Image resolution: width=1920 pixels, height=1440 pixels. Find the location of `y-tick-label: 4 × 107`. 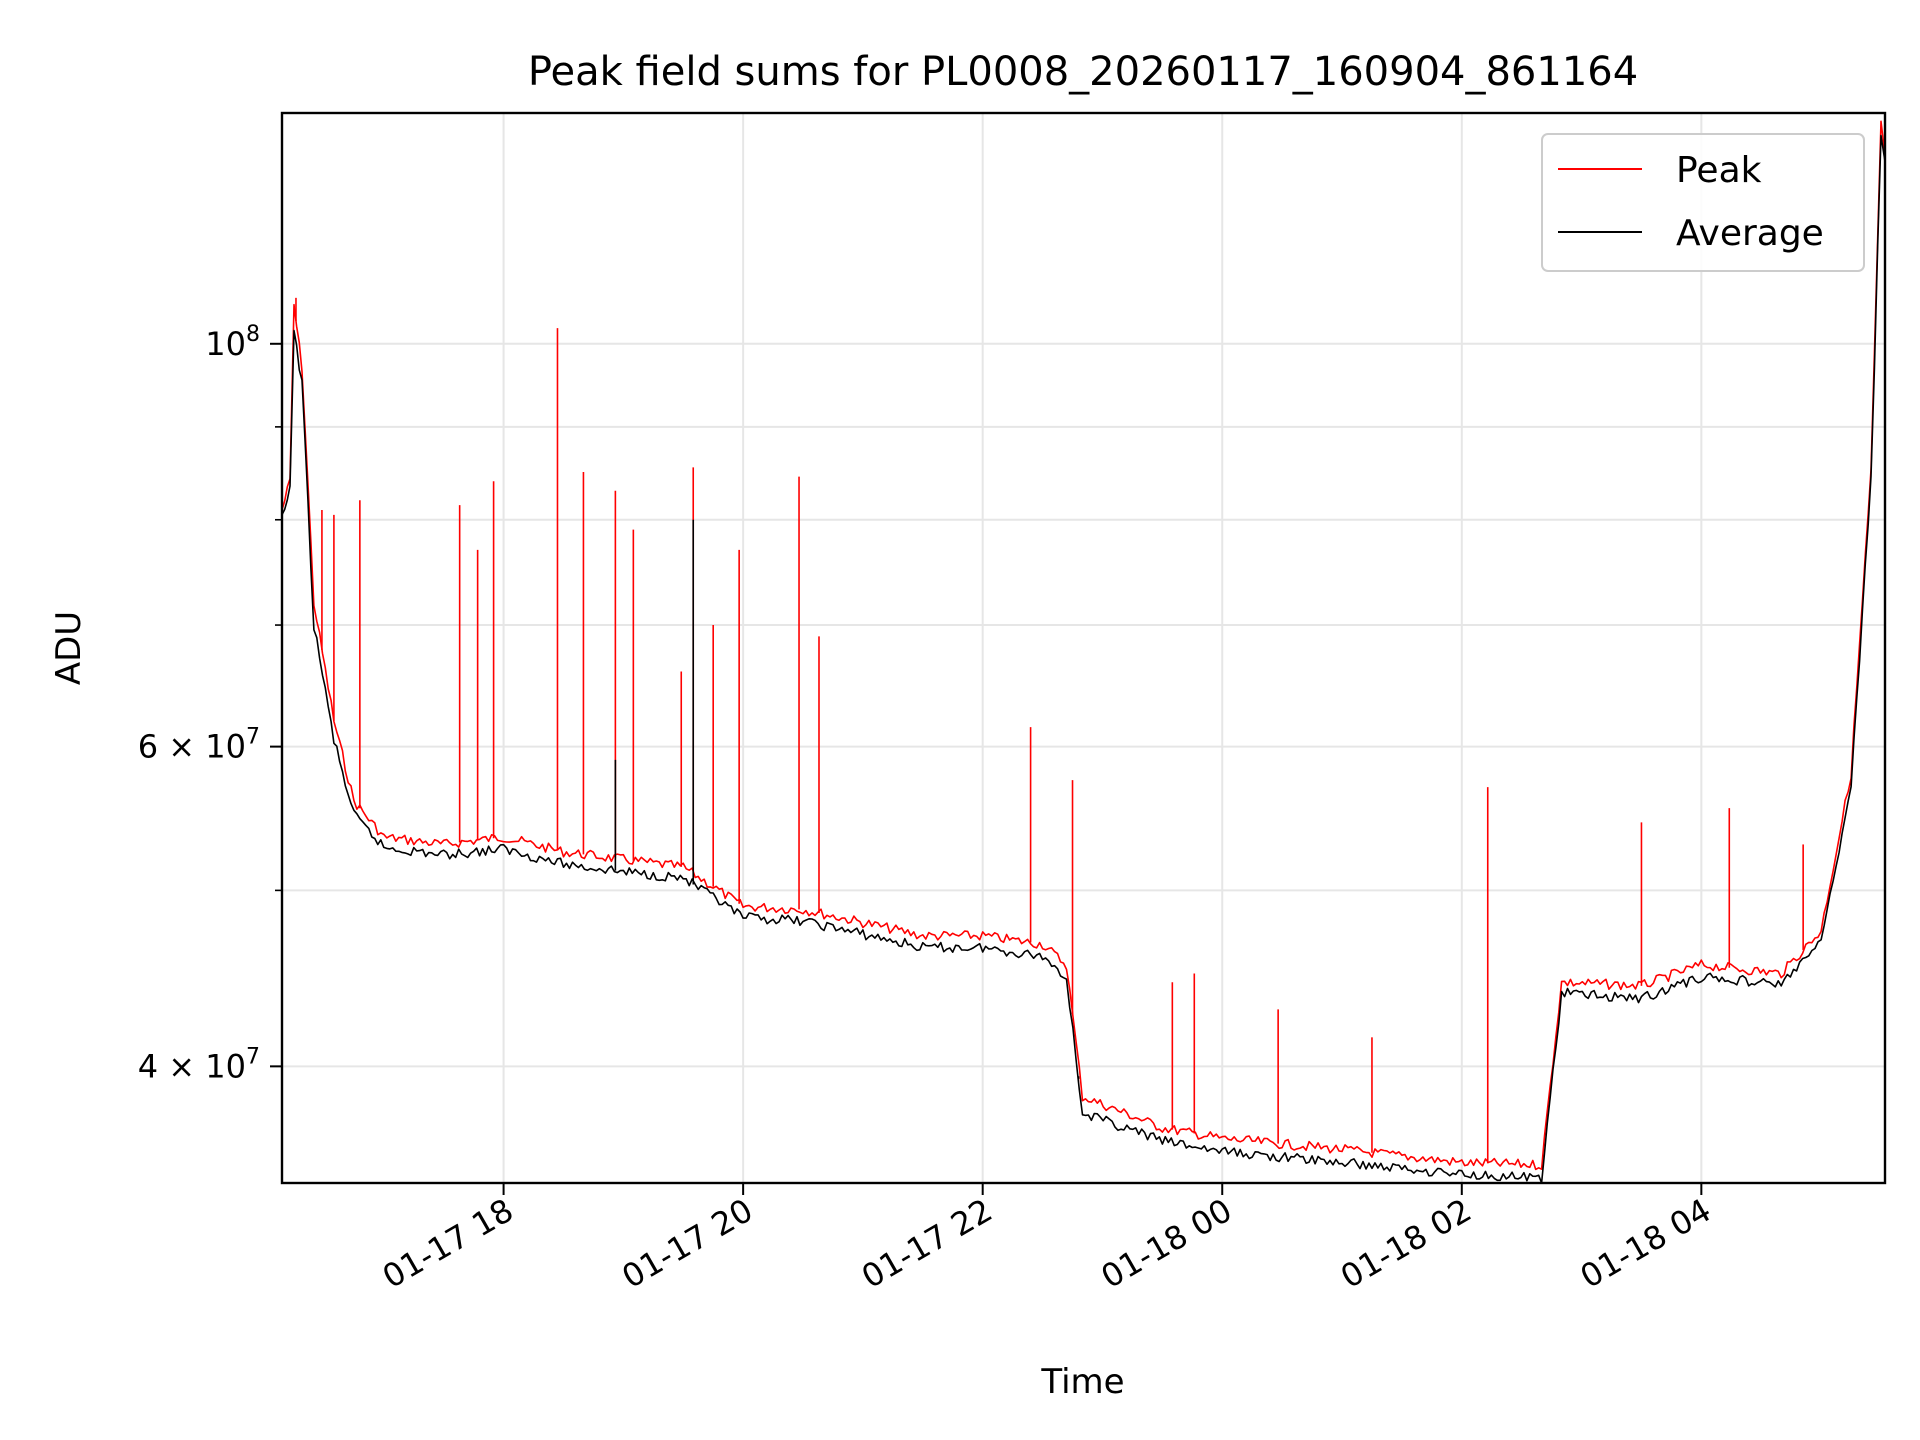

y-tick-label: 4 × 107 is located at coordinates (199, 1064).